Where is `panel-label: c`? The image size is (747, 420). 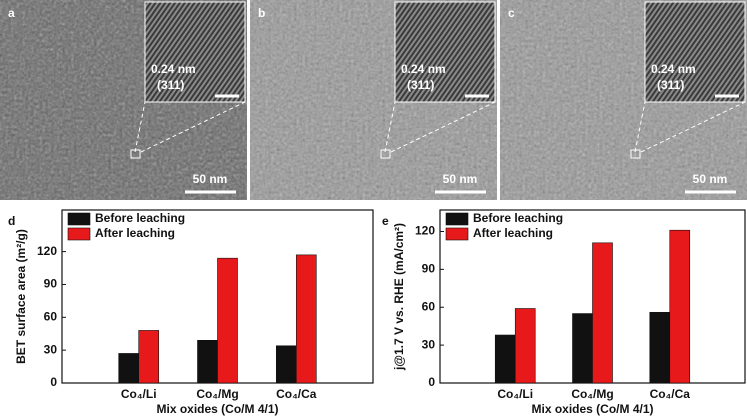
panel-label: c is located at coordinates (511, 13).